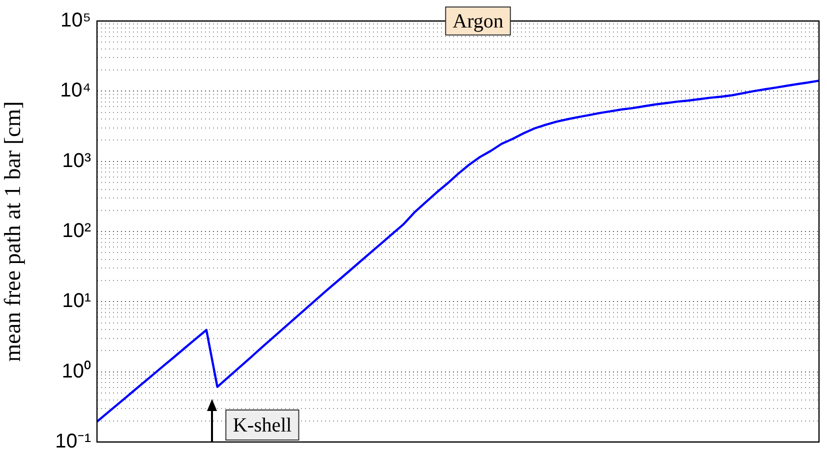 The image size is (827, 460). Describe the element at coordinates (76, 370) in the screenshot. I see `y-tick-label: 10⁰` at that location.